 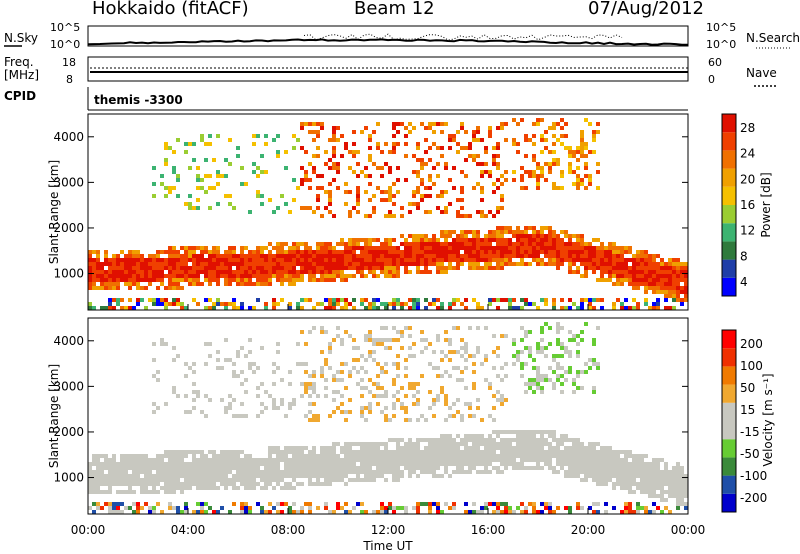 What do you see at coordinates (69, 62) in the screenshot?
I see `freq-tick-top: 18` at bounding box center [69, 62].